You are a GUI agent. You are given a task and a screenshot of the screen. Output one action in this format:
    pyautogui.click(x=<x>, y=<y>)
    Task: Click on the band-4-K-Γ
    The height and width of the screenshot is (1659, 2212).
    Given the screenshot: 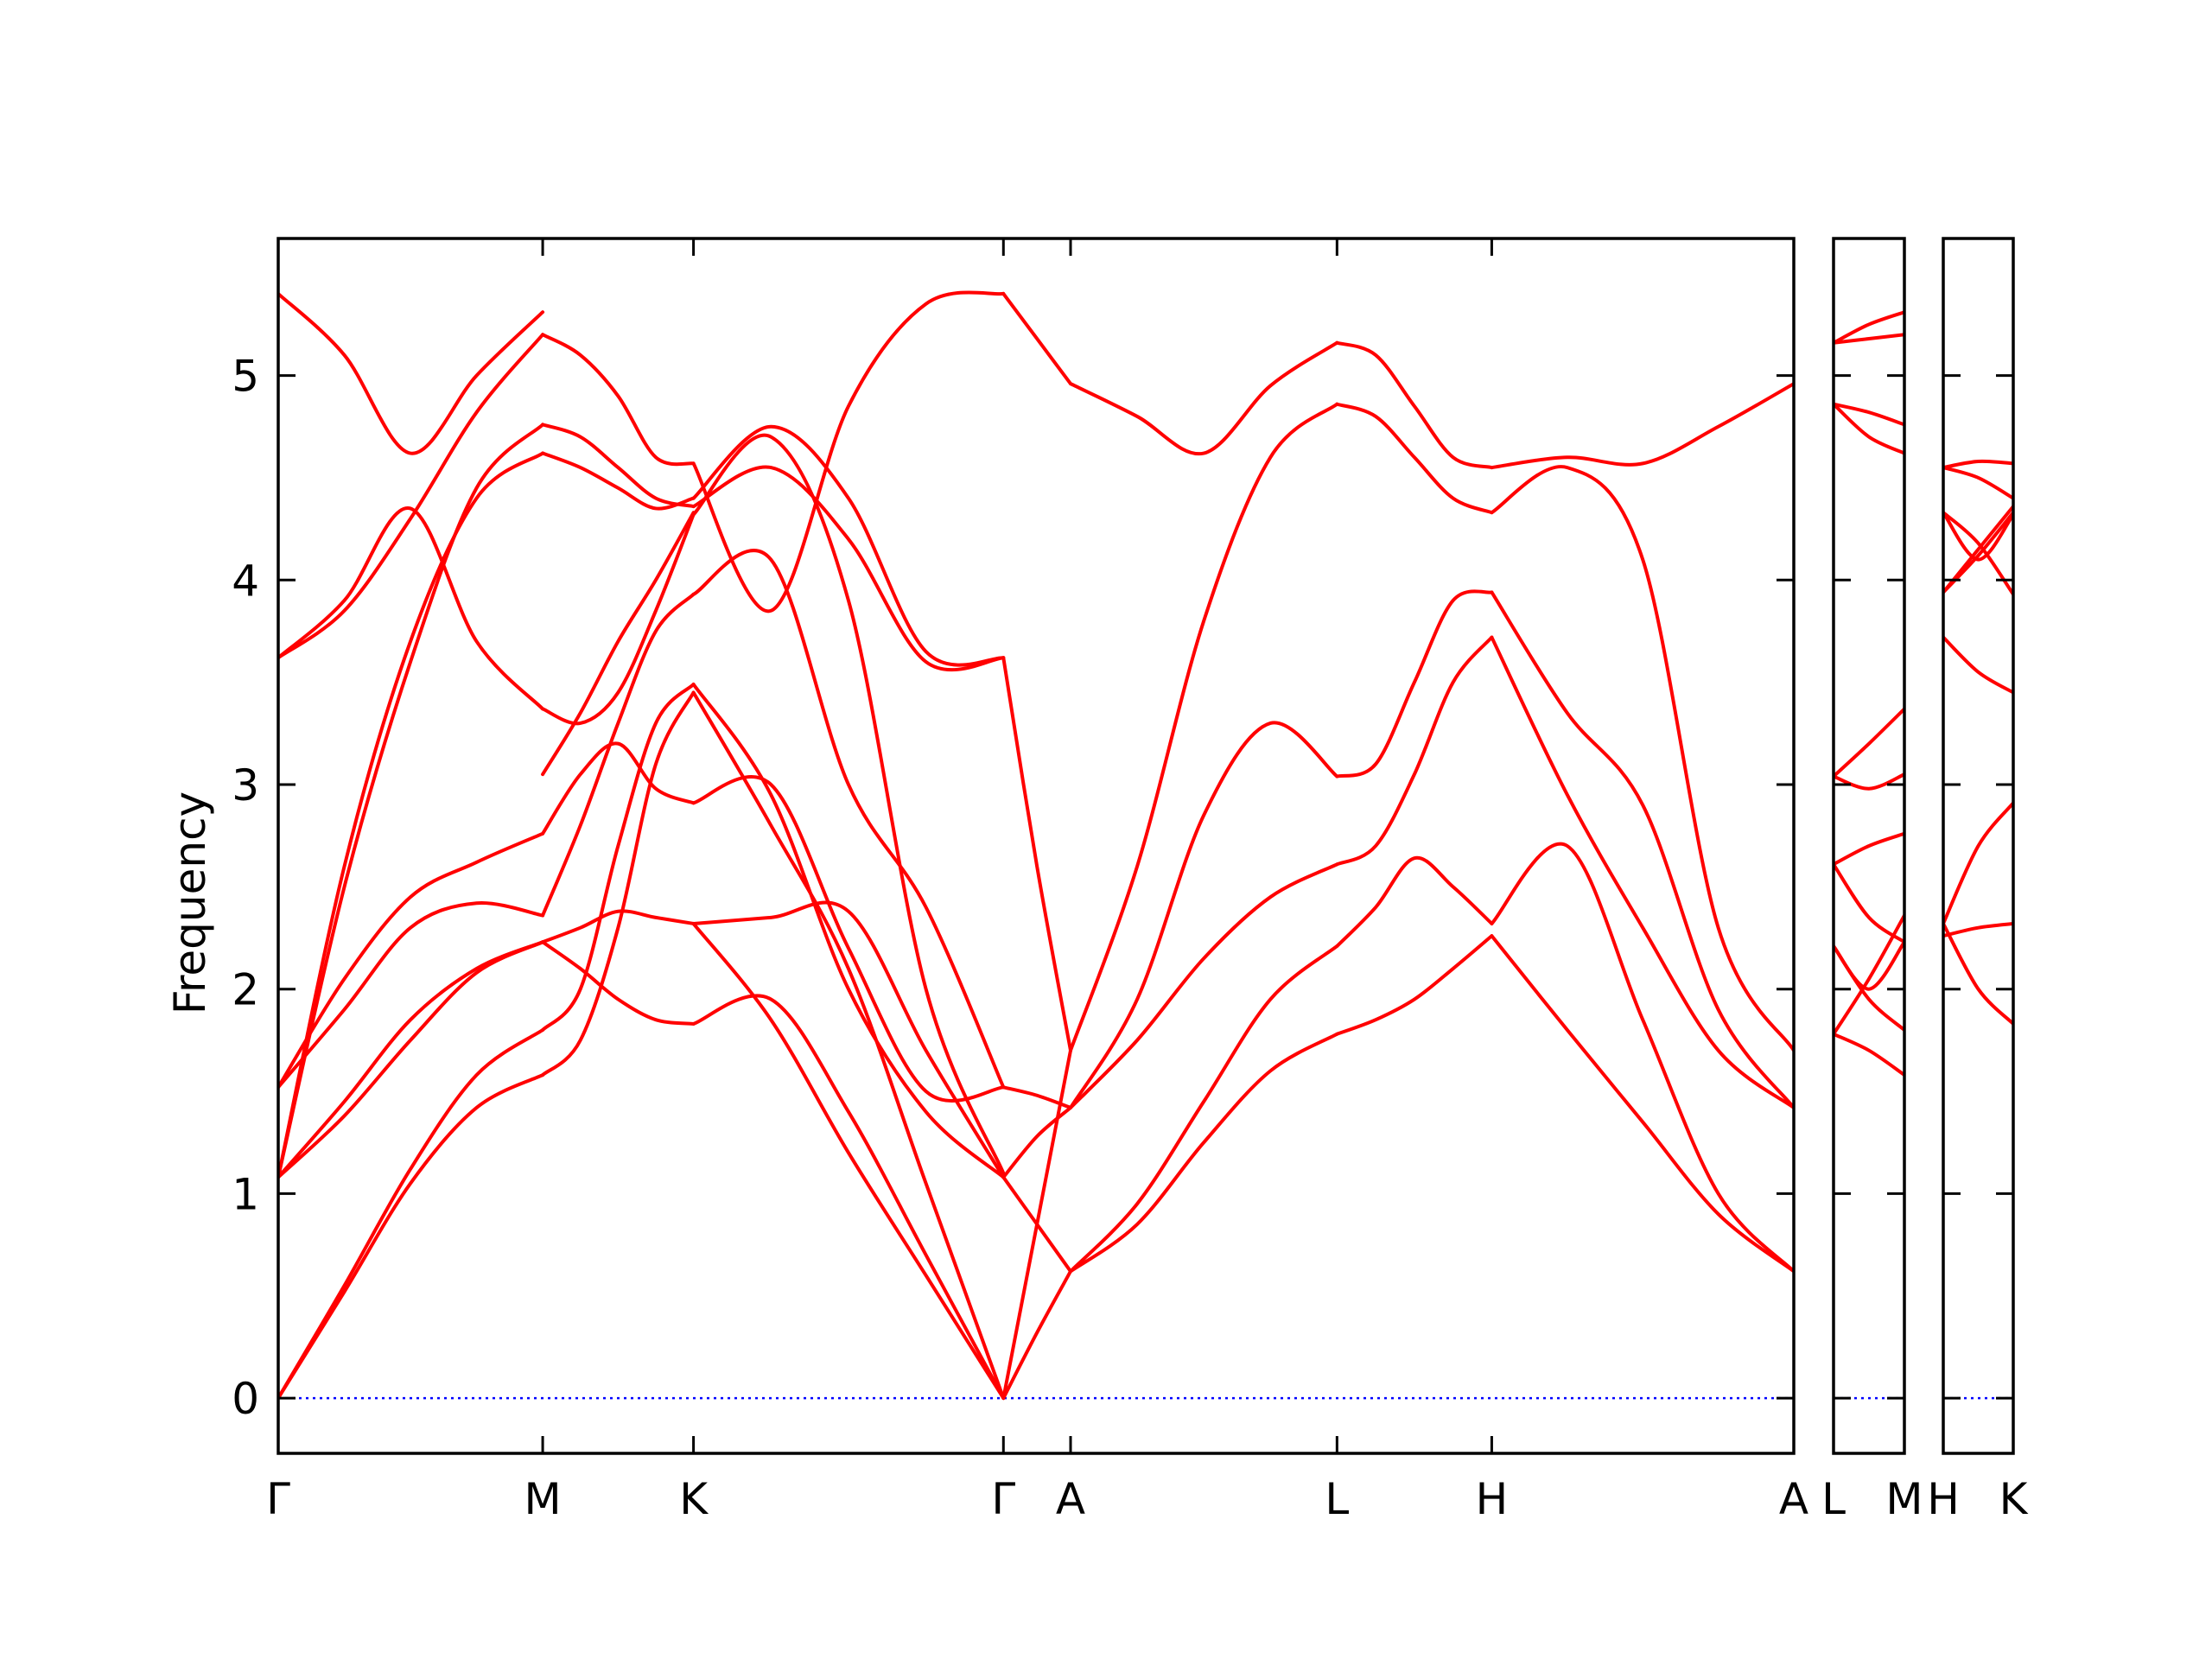 What is the action you would take?
    pyautogui.click(x=848, y=931)
    